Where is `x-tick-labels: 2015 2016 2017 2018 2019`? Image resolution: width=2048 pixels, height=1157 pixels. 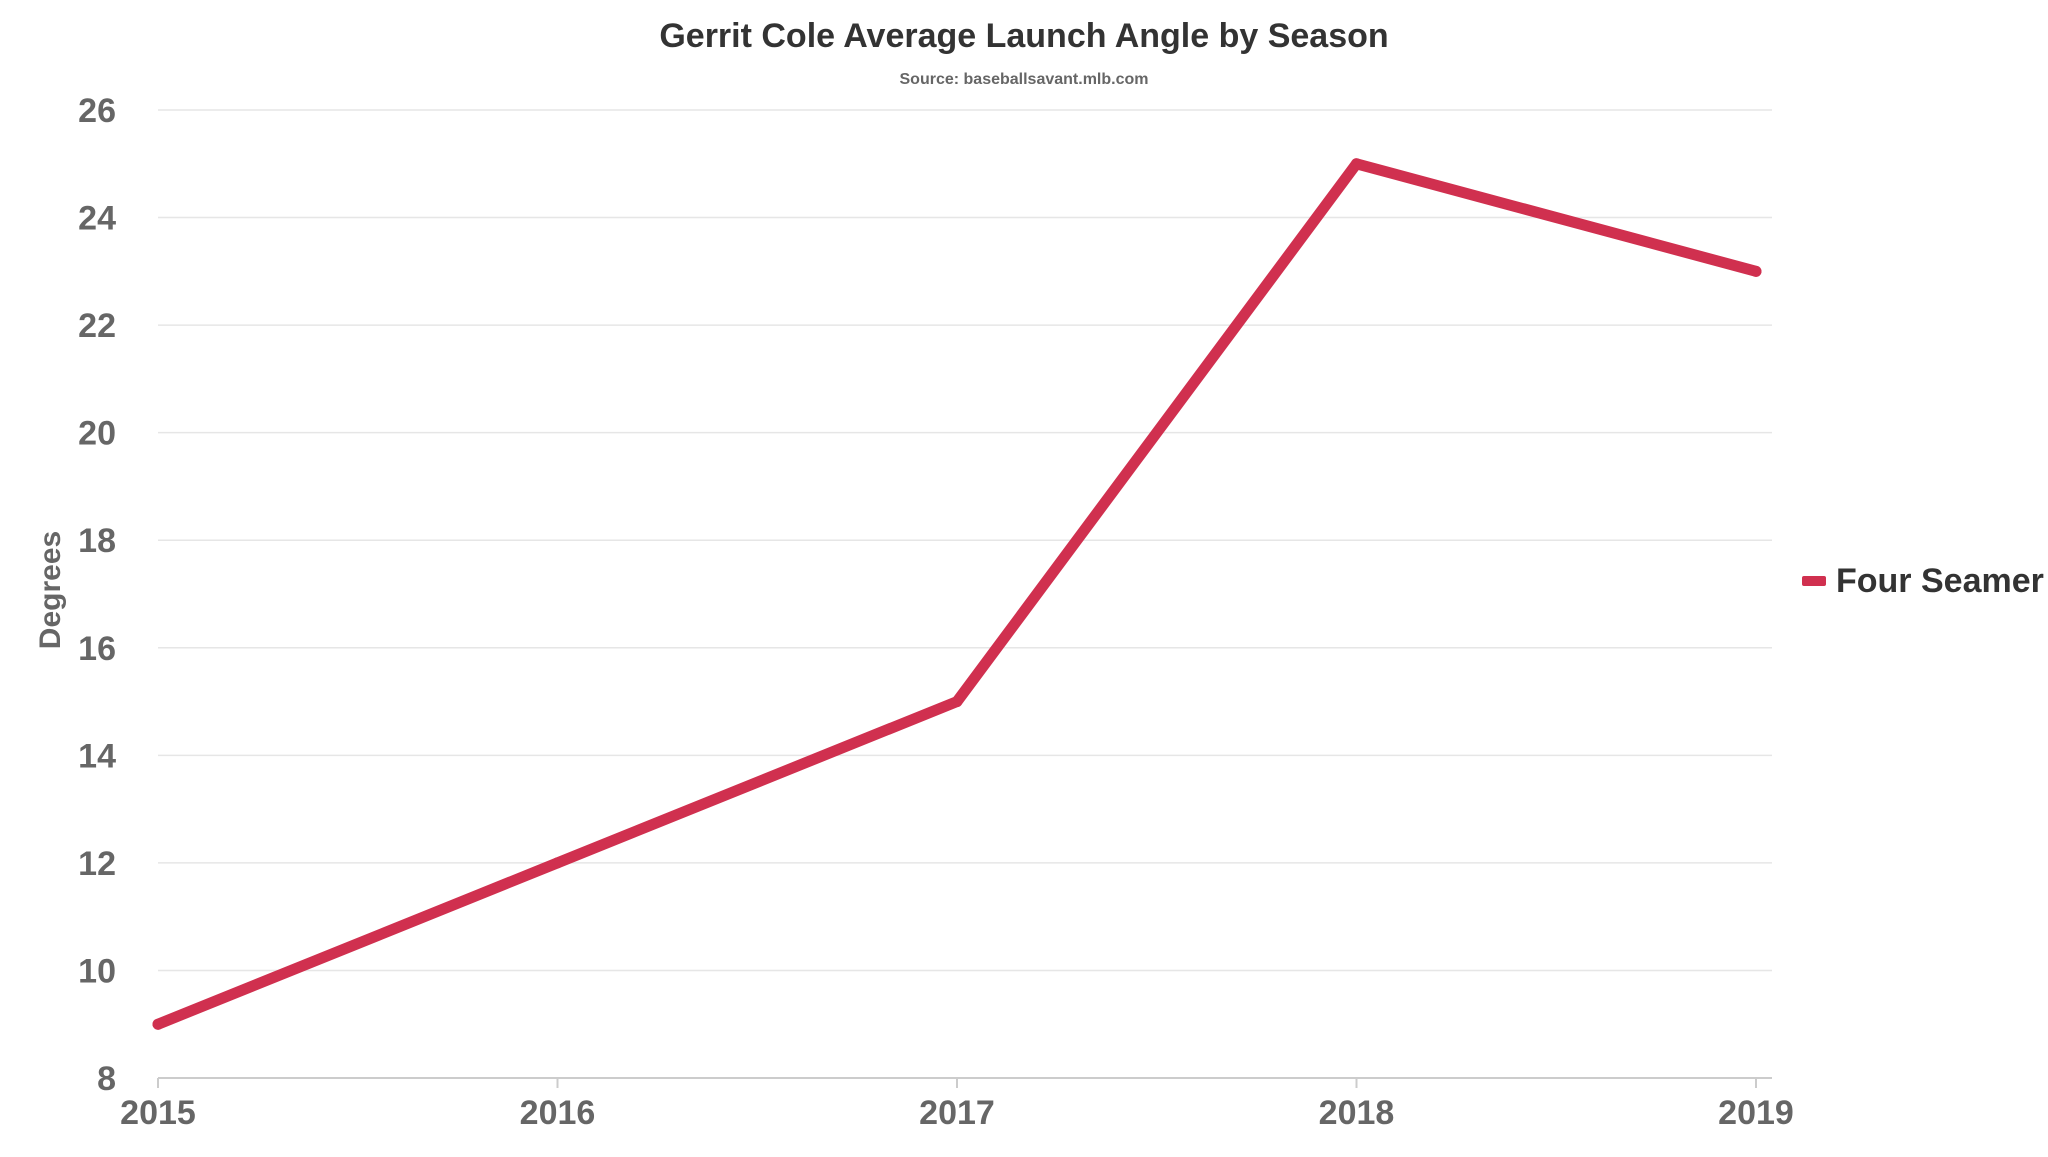
x-tick-labels: 2015 2016 2017 2018 2019 is located at coordinates (957, 1113).